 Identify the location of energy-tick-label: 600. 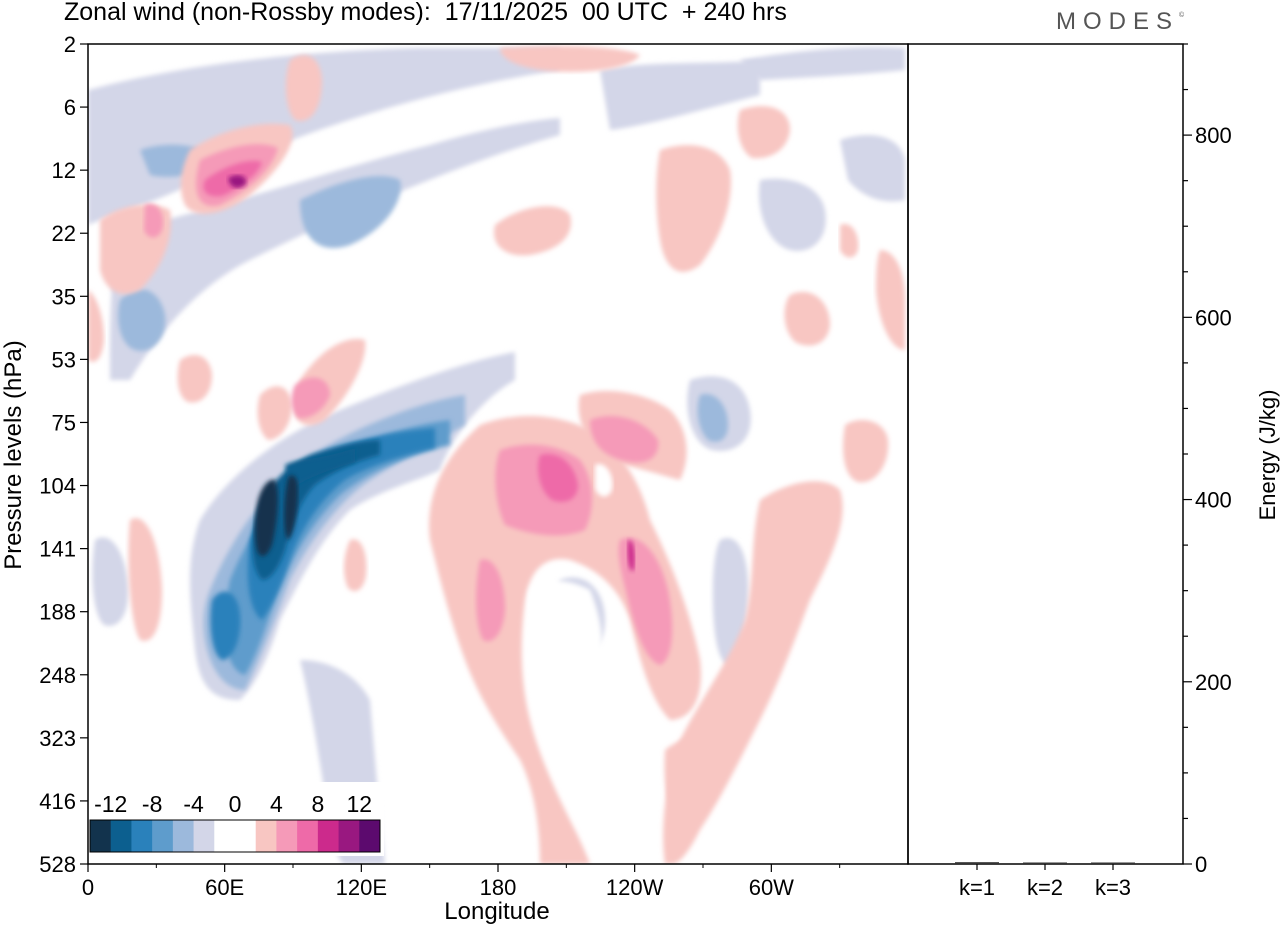
(1213, 317).